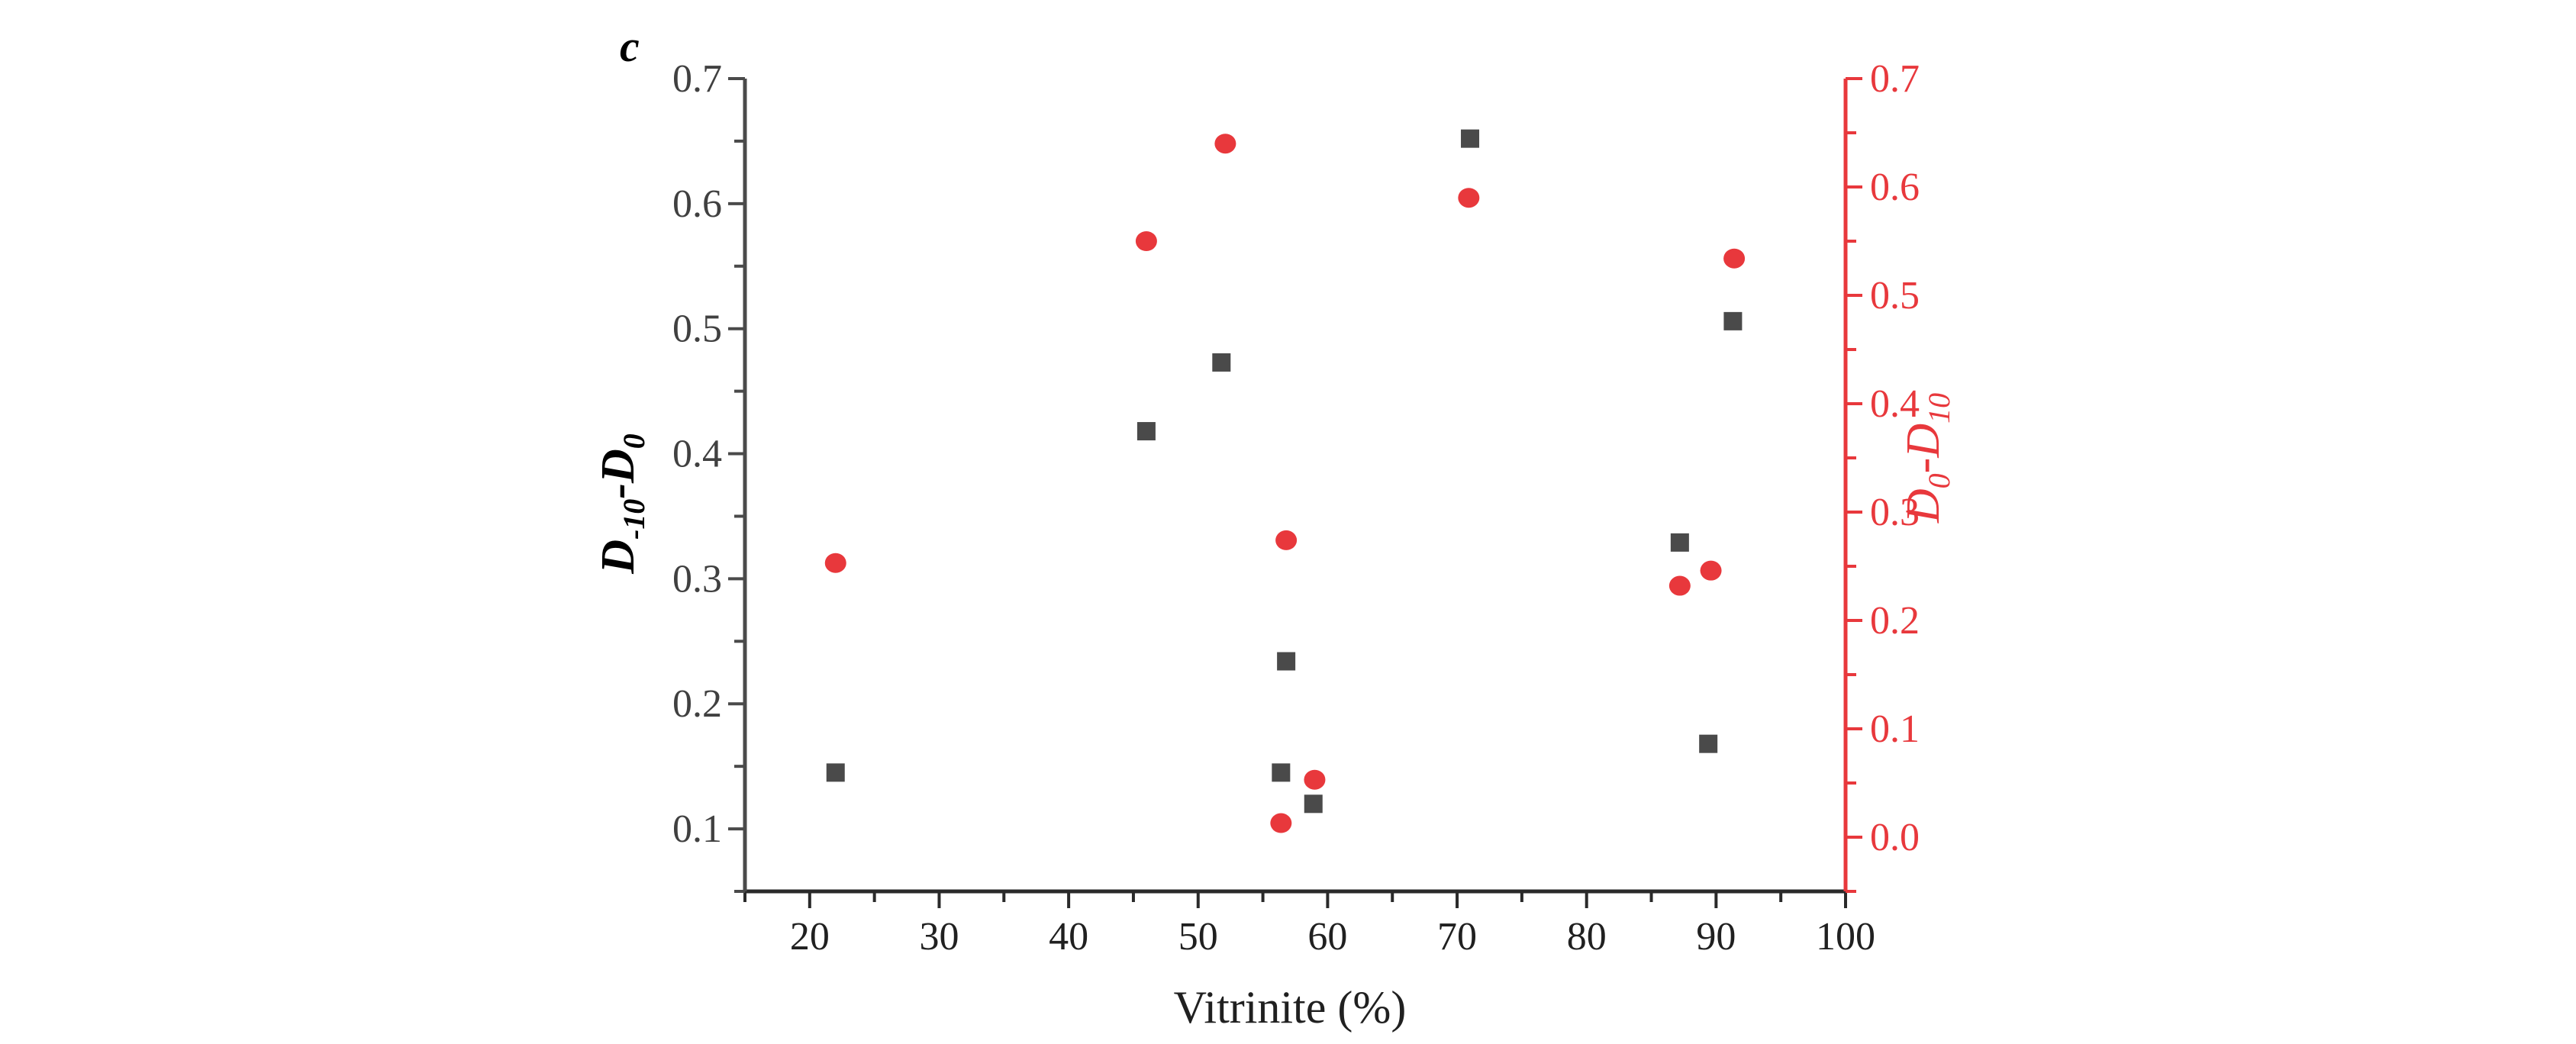  Describe the element at coordinates (697, 704) in the screenshot. I see `left-y-tick-label: 0.2` at that location.